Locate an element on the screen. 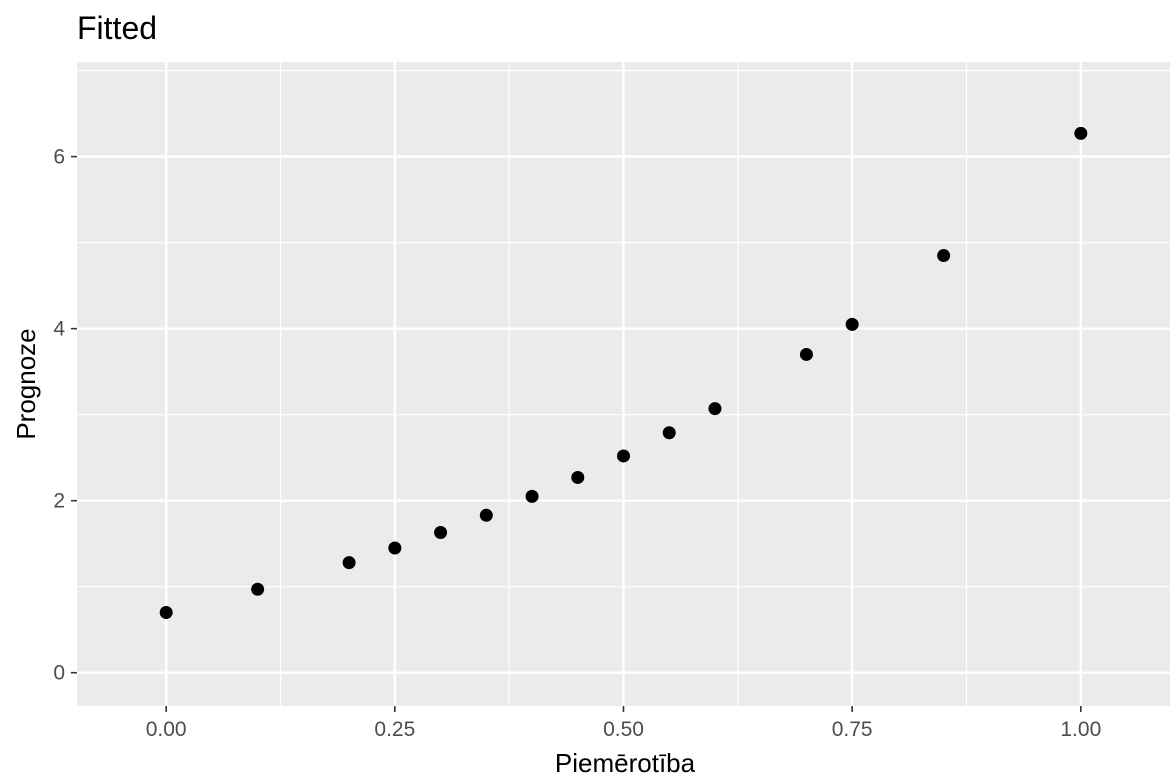  chart-title: Fitted is located at coordinates (117, 28).